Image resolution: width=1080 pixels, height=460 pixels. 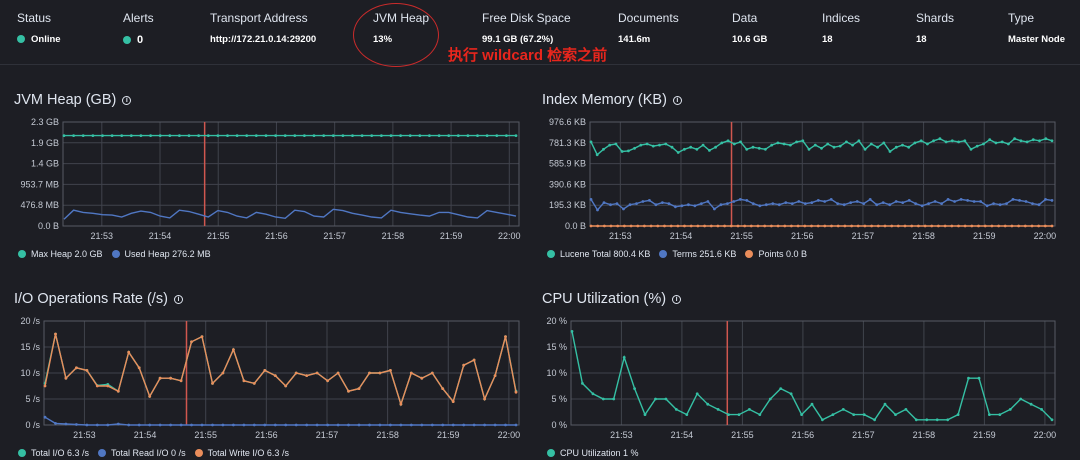 I want to click on legend-item: Total Write I/O 6.3 /s, so click(x=241, y=453).